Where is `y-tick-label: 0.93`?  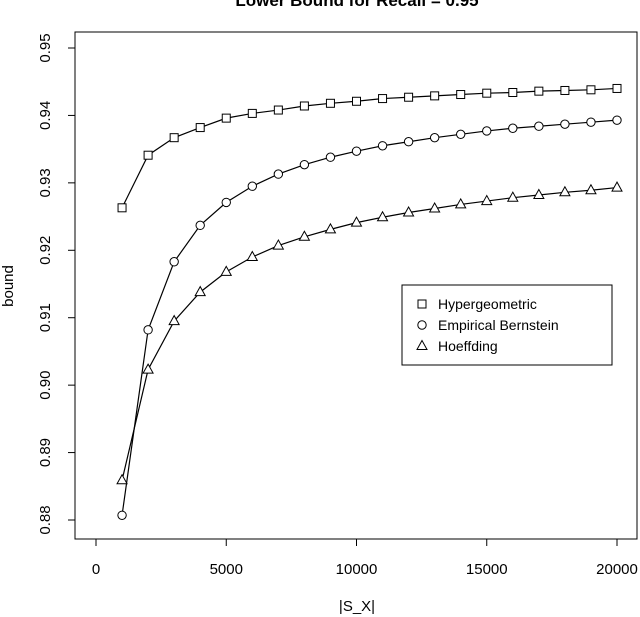 y-tick-label: 0.93 is located at coordinates (45, 182).